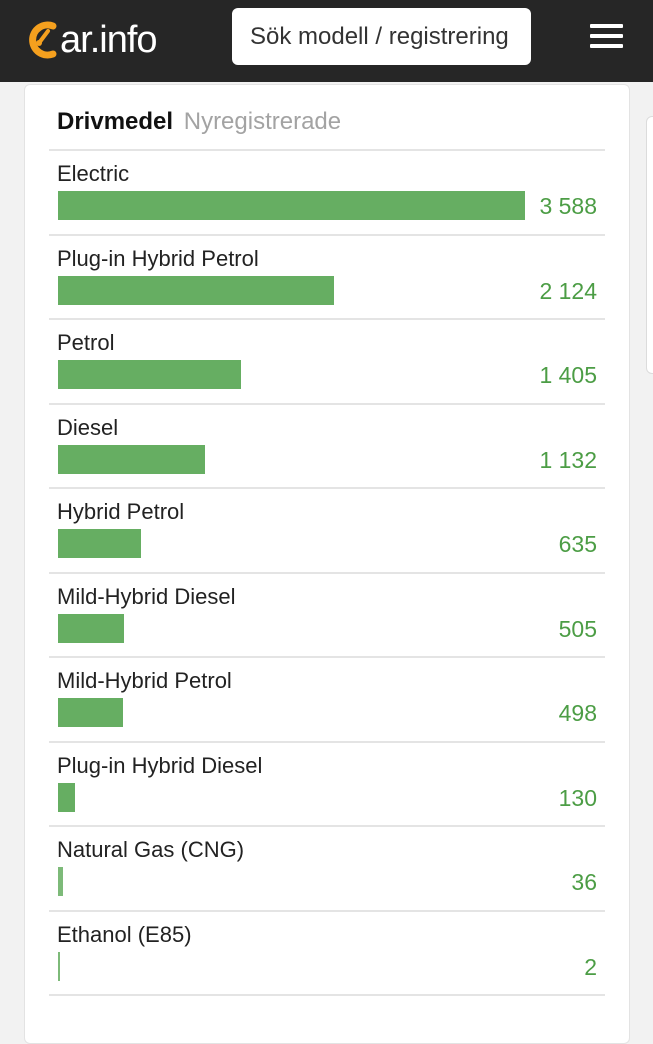 This screenshot has width=653, height=1044. What do you see at coordinates (577, 797) in the screenshot?
I see `fuel-type-value: 130` at bounding box center [577, 797].